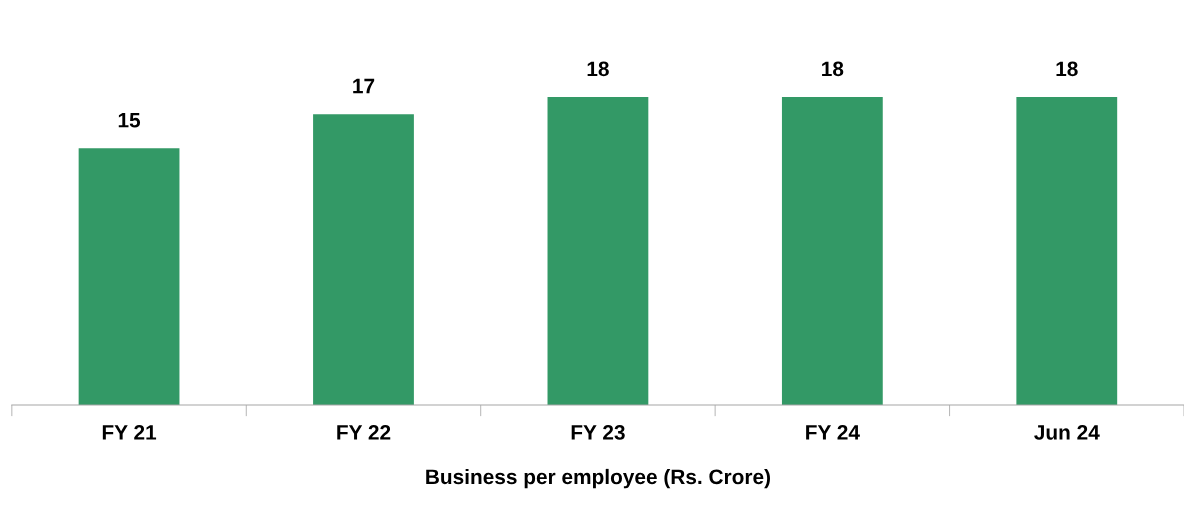  I want to click on x-axis-title: Business per employee (Rs. Crore), so click(598, 478).